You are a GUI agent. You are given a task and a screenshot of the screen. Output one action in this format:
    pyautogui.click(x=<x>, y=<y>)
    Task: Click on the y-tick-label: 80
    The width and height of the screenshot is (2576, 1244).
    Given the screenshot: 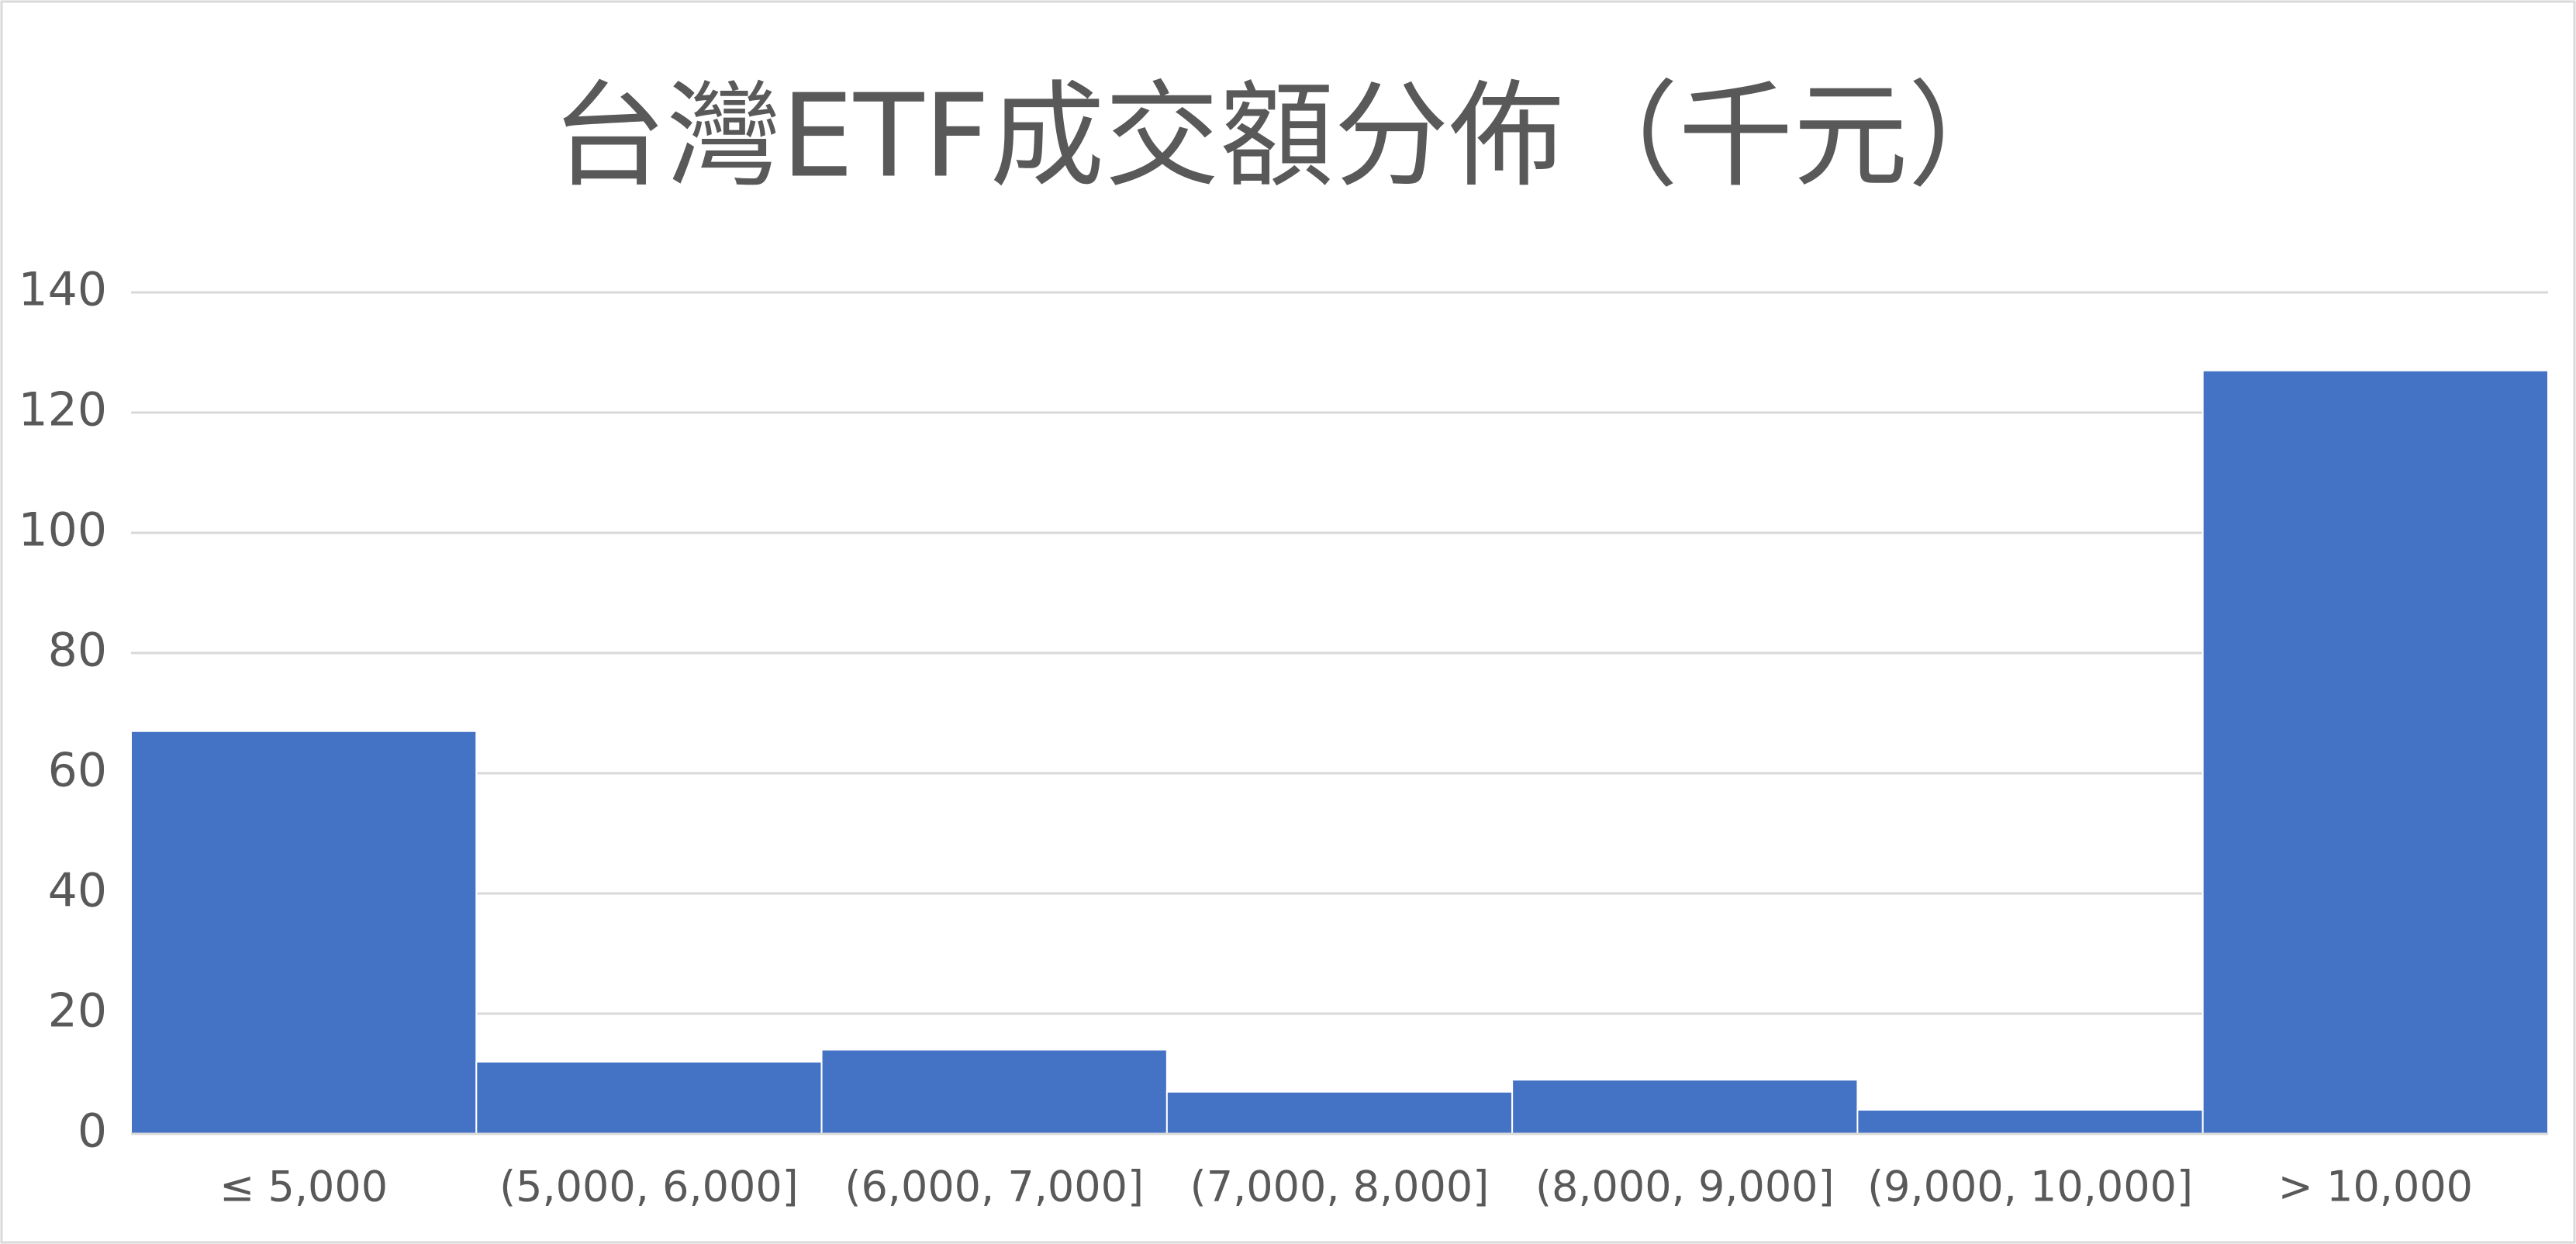 What is the action you would take?
    pyautogui.click(x=77, y=651)
    